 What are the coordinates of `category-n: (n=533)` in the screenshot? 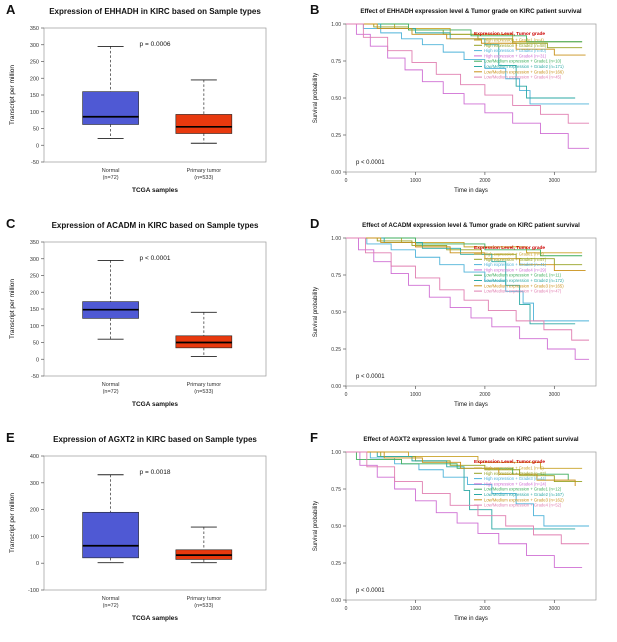 It's located at (203, 392).